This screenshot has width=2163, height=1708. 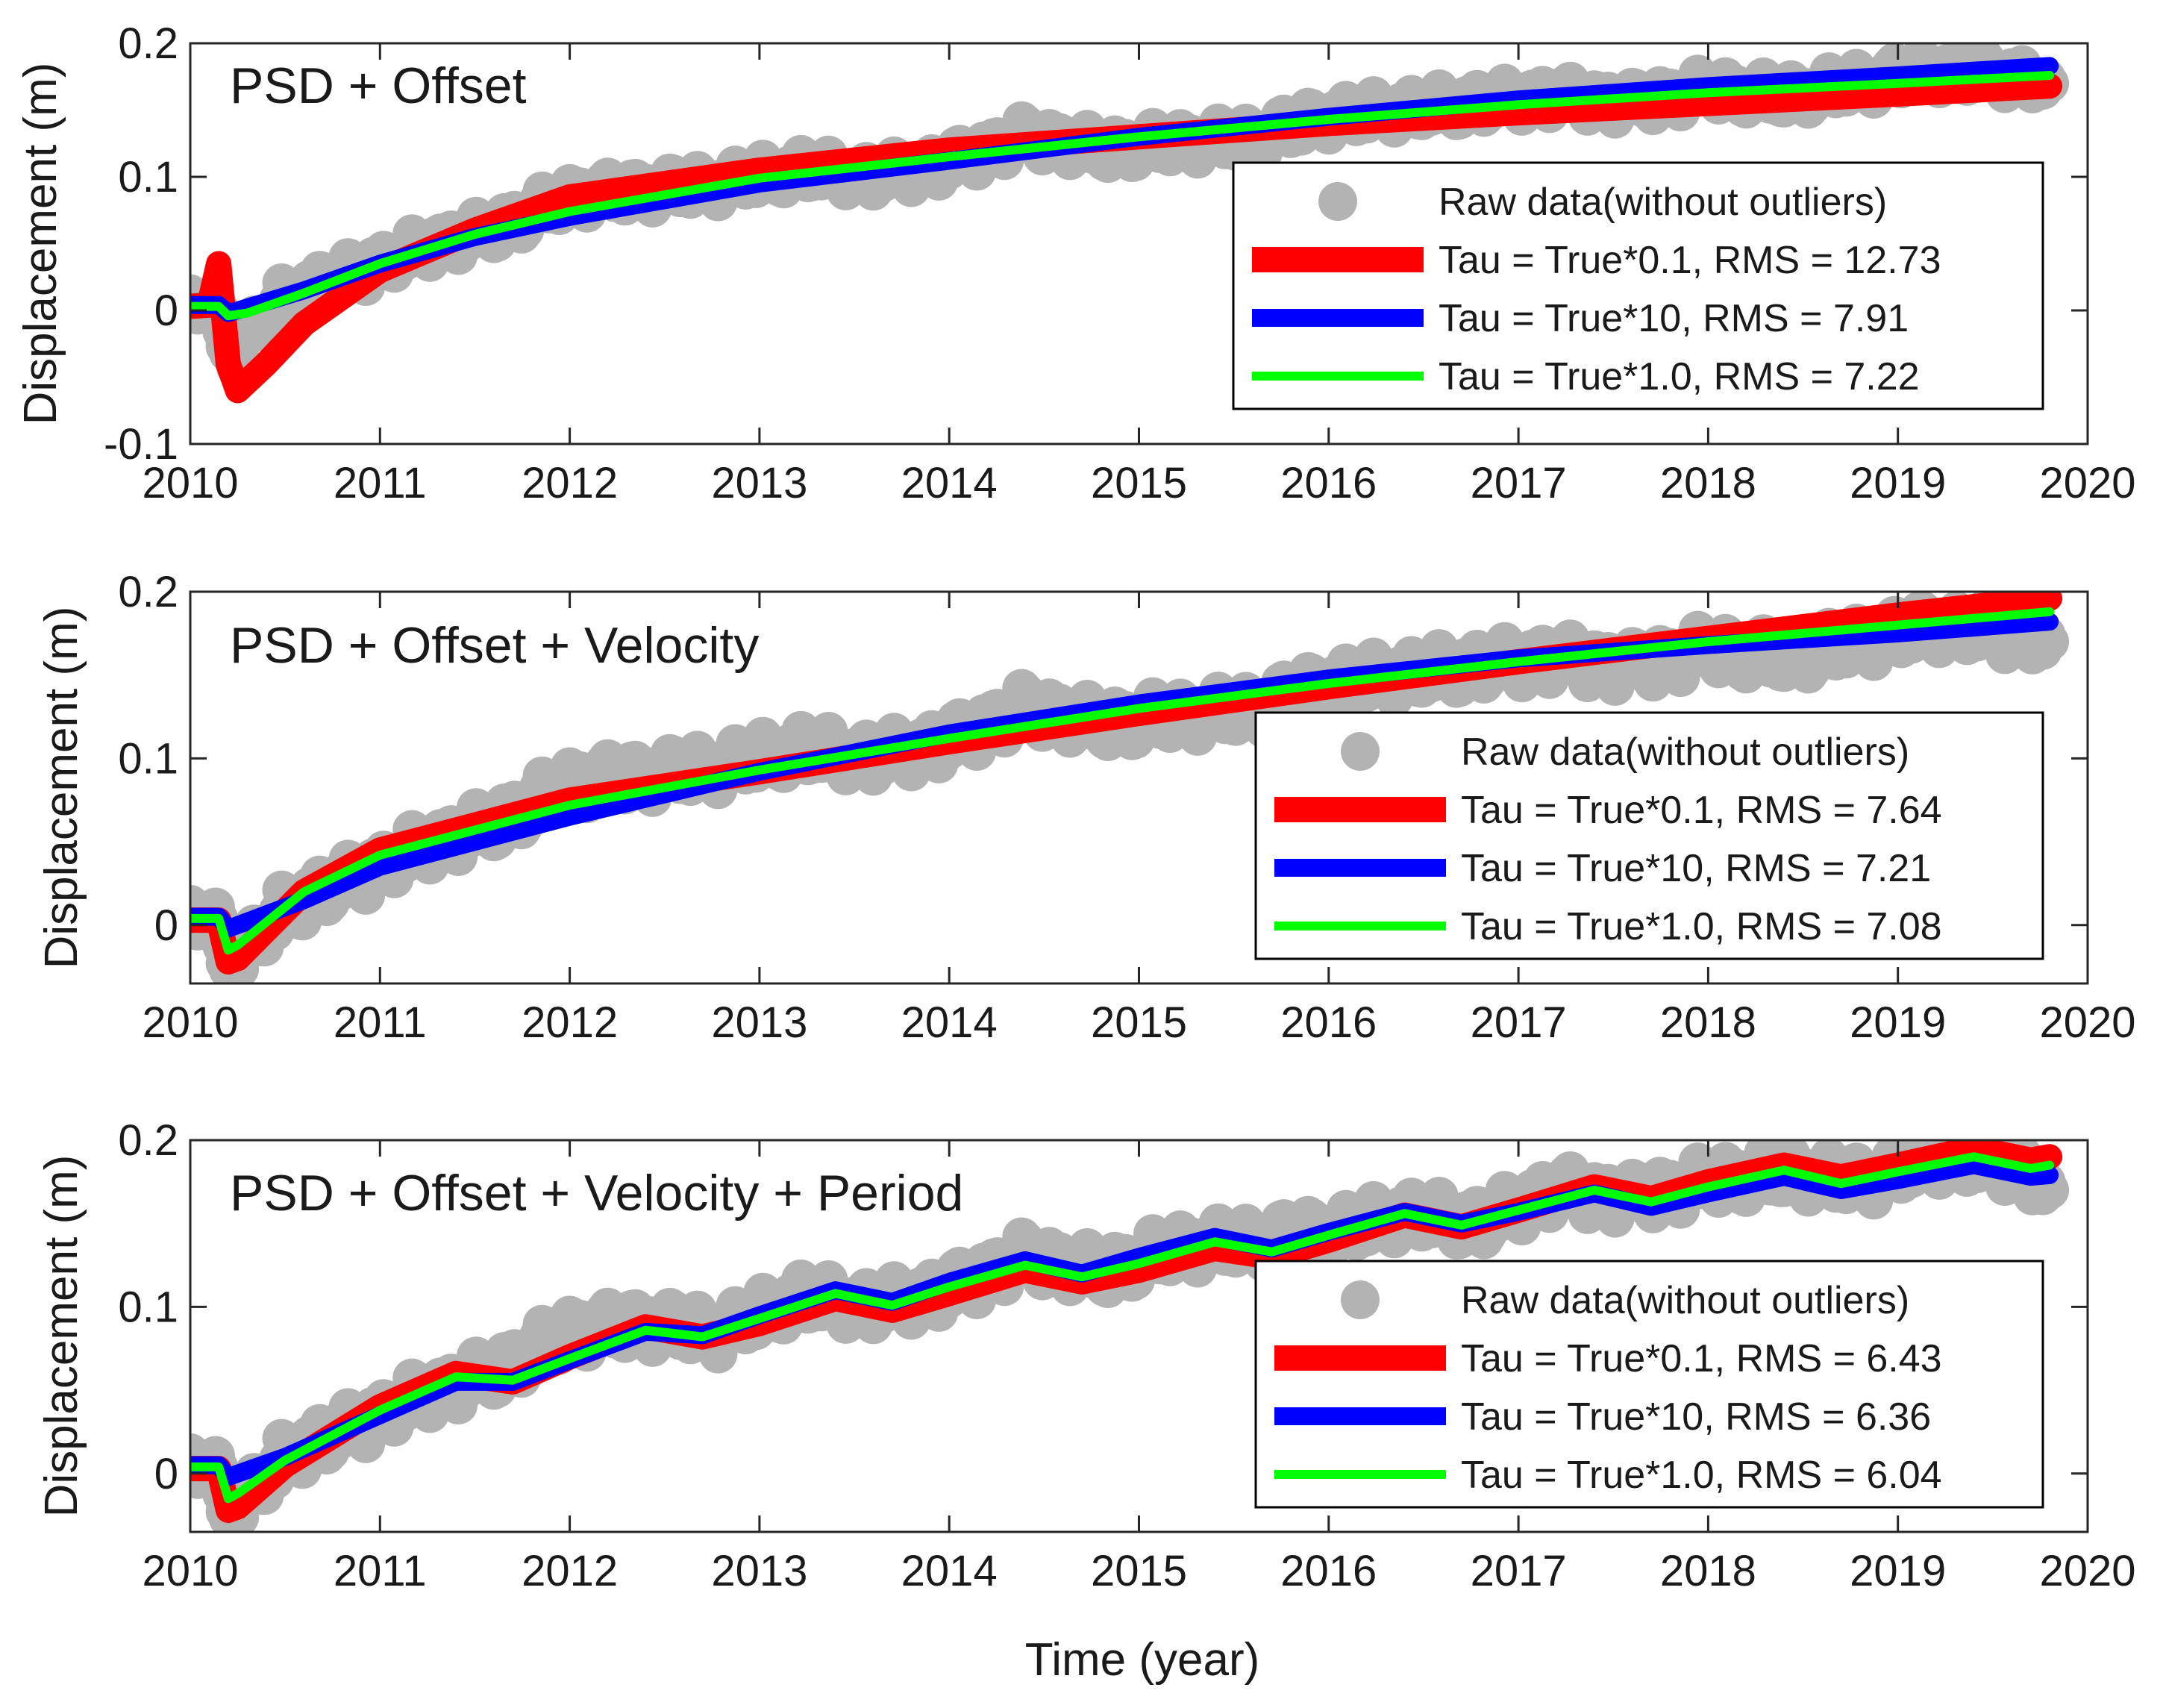 What do you see at coordinates (1679, 376) in the screenshot?
I see `legend-label: Tau = True*1.0, RMS = 7.22` at bounding box center [1679, 376].